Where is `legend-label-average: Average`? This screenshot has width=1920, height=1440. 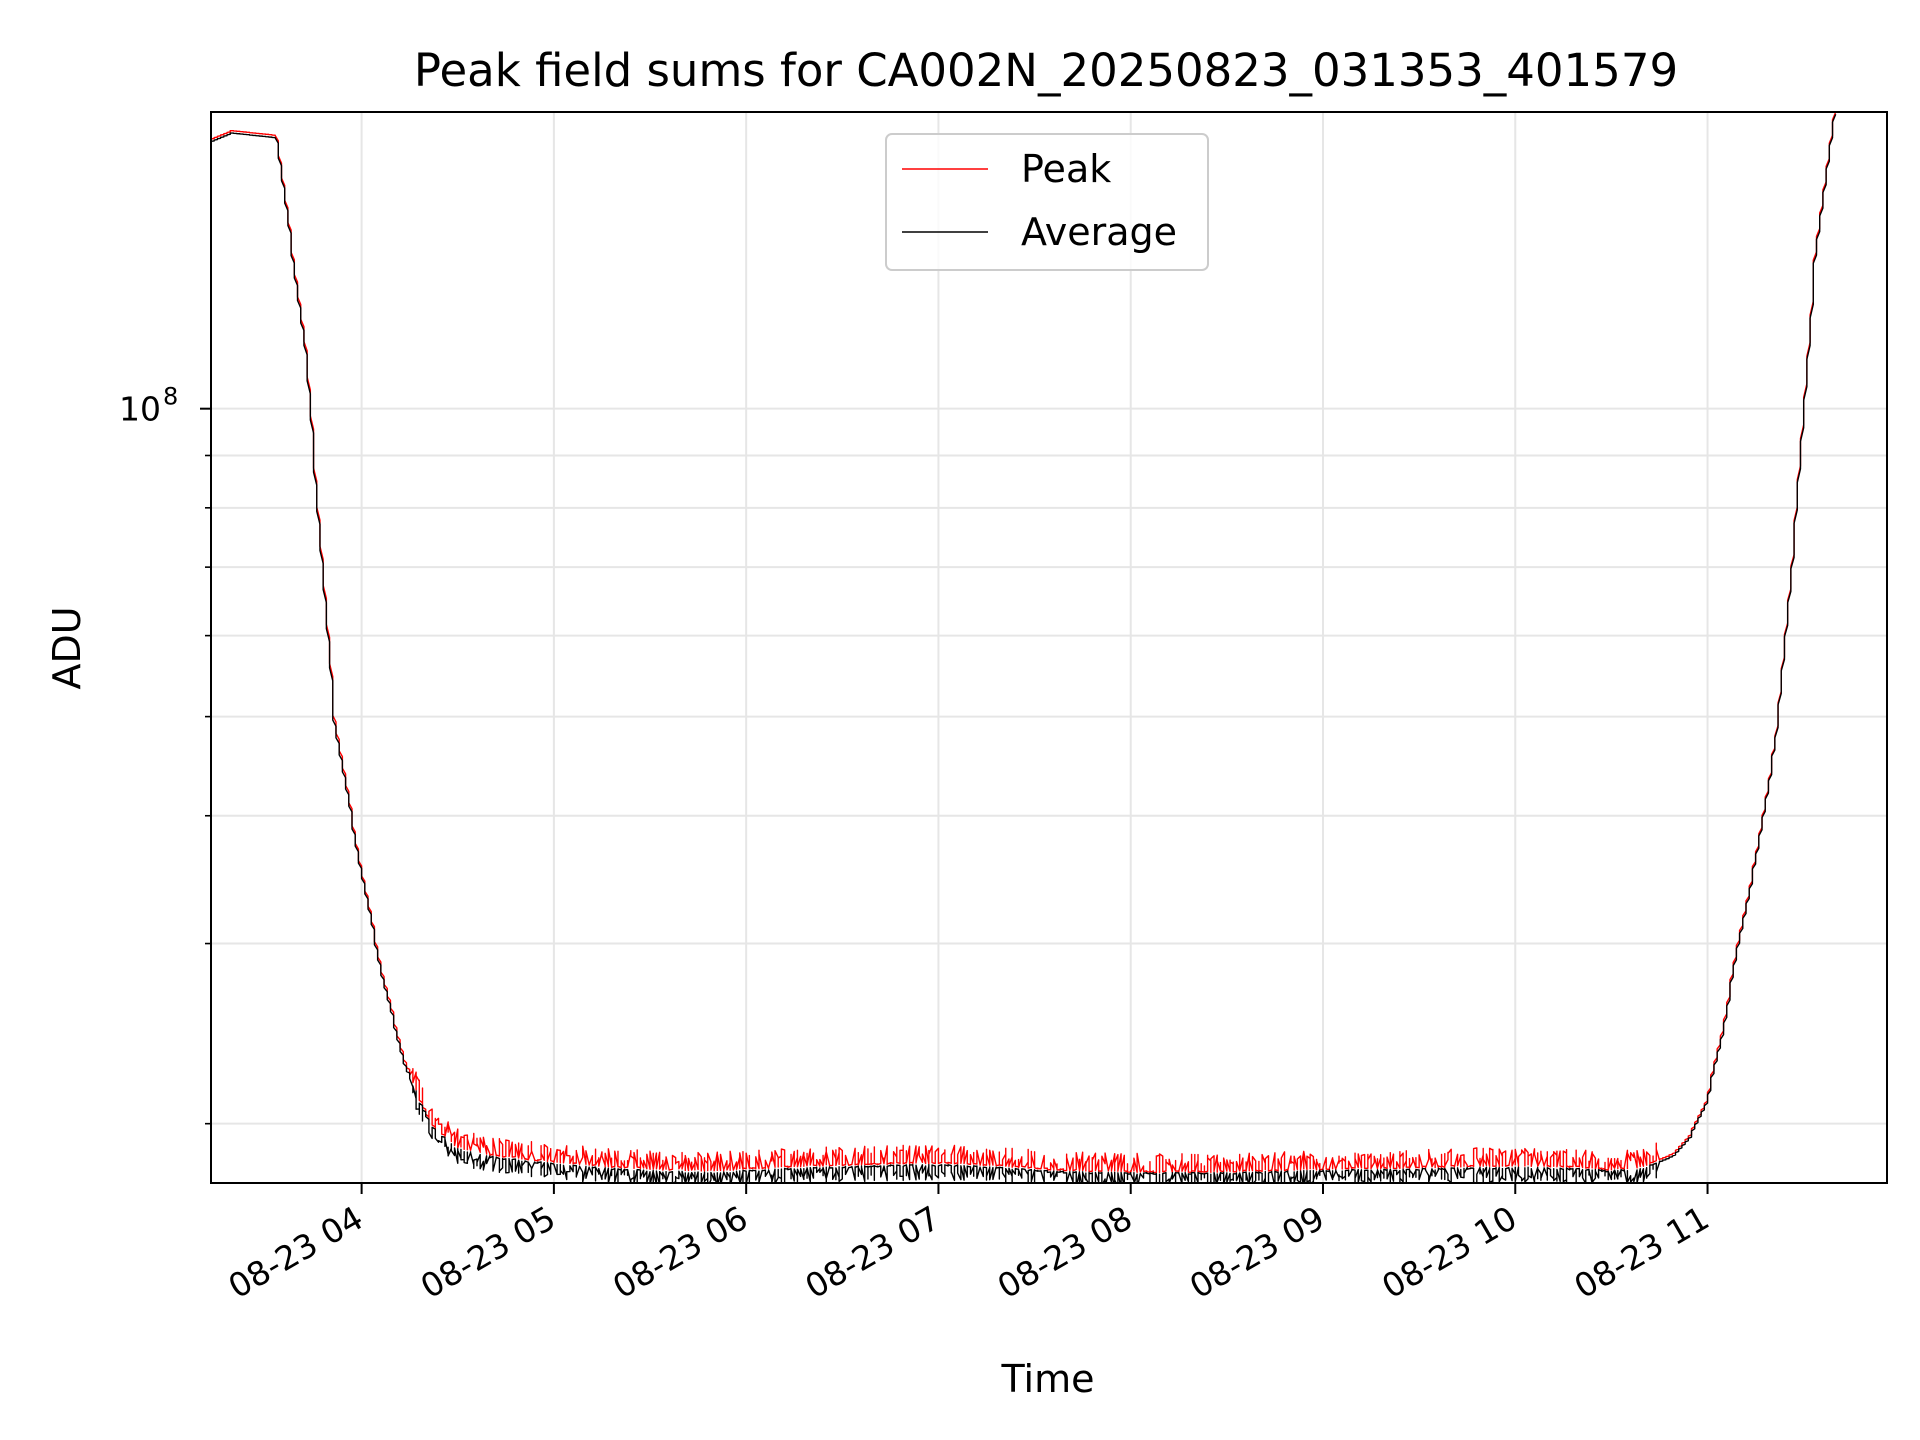
legend-label-average: Average is located at coordinates (1099, 232).